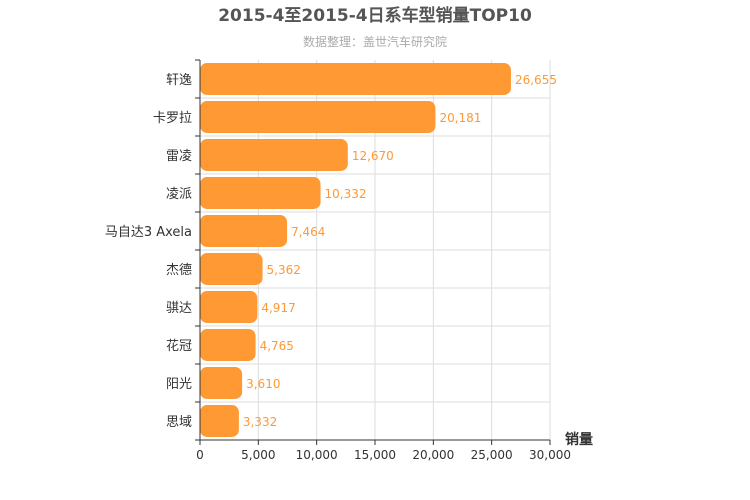 This screenshot has width=750, height=500. Describe the element at coordinates (179, 156) in the screenshot. I see `category-label: 雷凌` at that location.